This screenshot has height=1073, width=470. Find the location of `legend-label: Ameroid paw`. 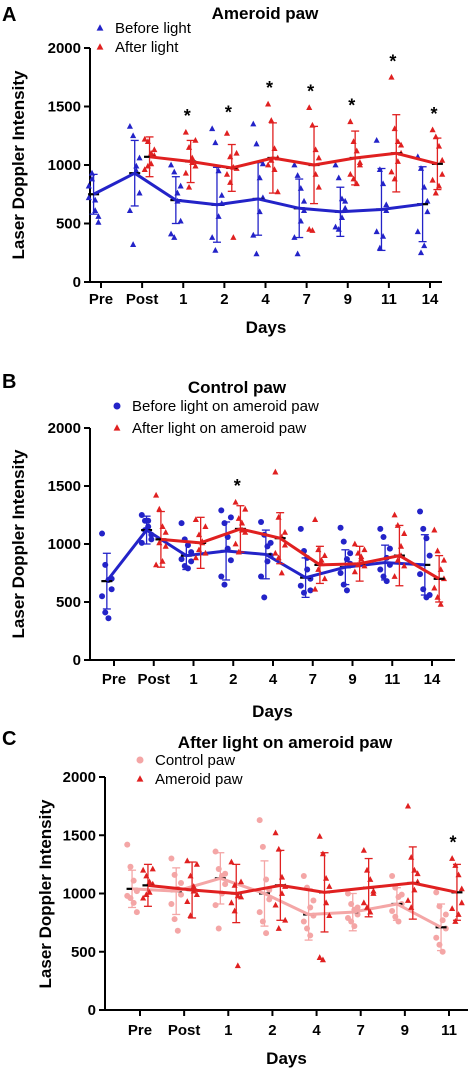

legend-label: Ameroid paw is located at coordinates (199, 779).